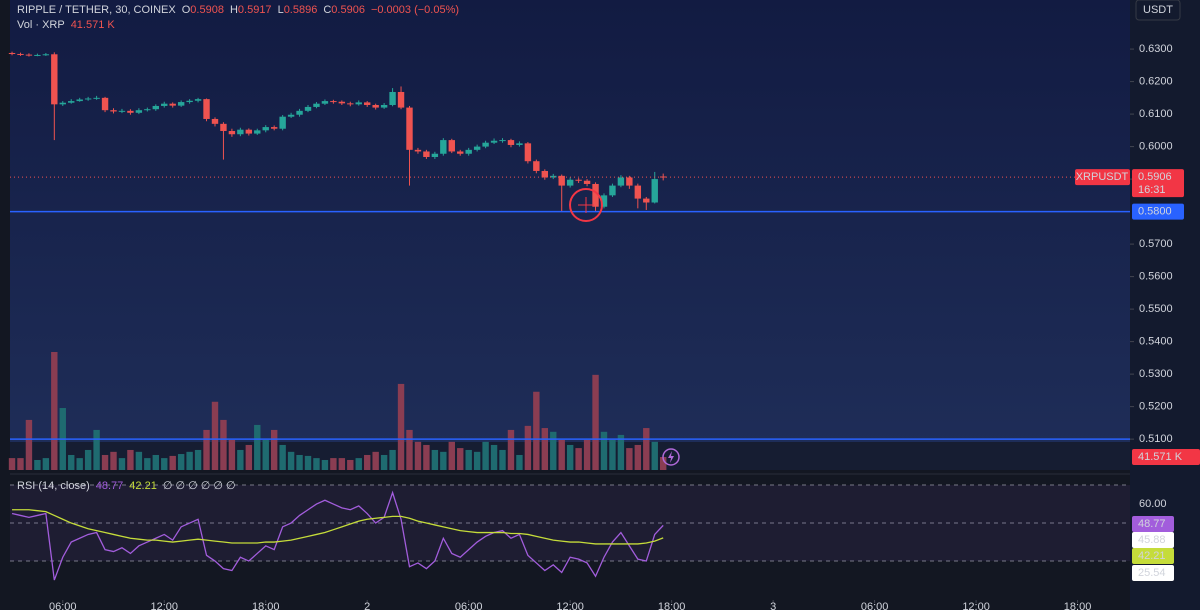 Image resolution: width=1200 pixels, height=610 pixels. What do you see at coordinates (671, 457) in the screenshot?
I see `alert-icon` at bounding box center [671, 457].